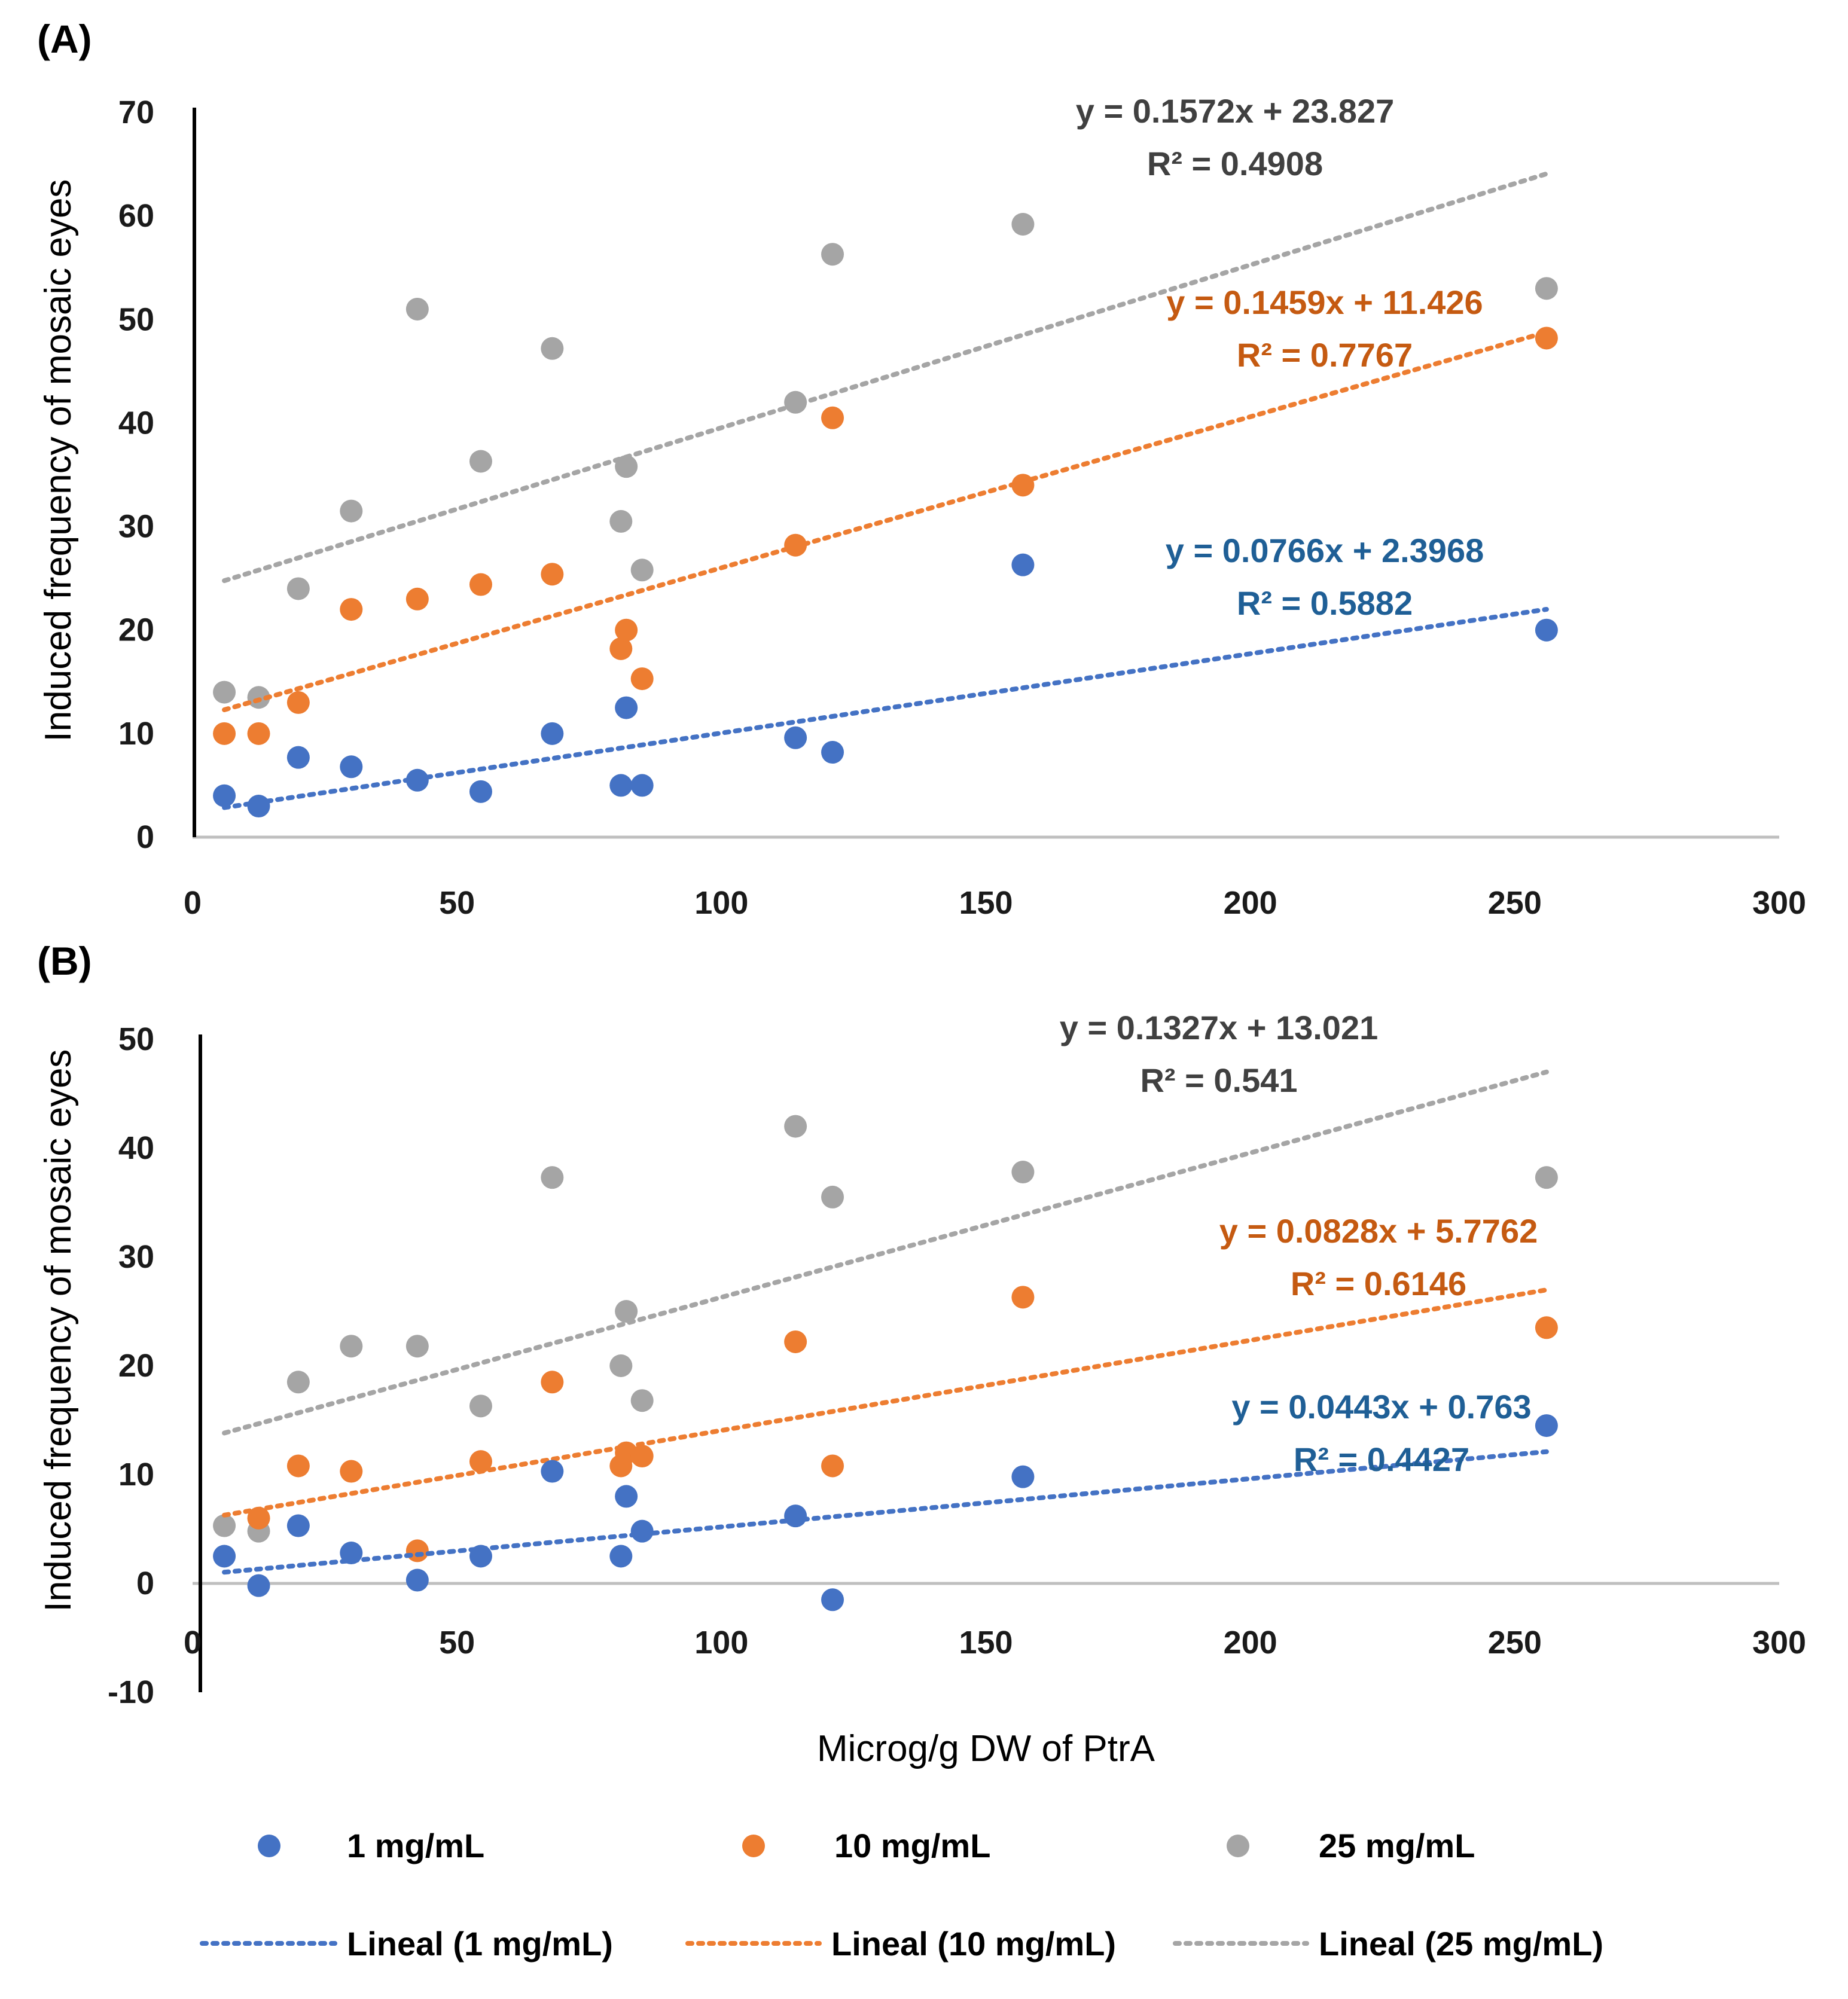 This screenshot has width=1848, height=1999. I want to click on chart1-x-tick-label: 200, so click(1250, 903).